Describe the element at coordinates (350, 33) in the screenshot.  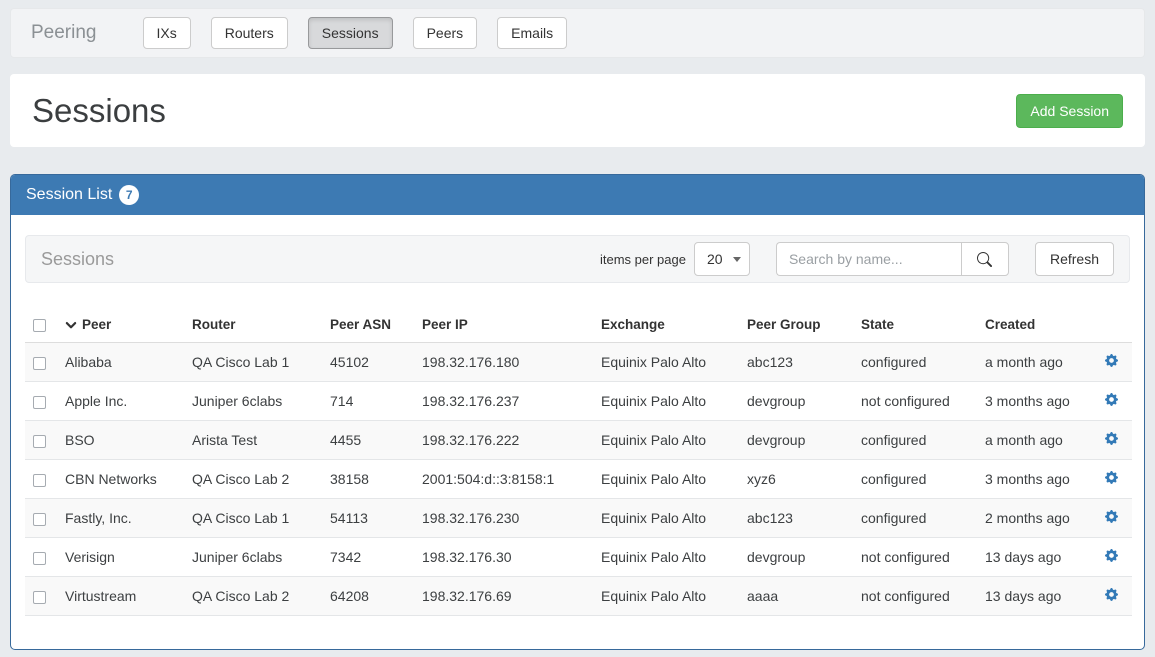
I see `nav-button-sessions: Sessions` at that location.